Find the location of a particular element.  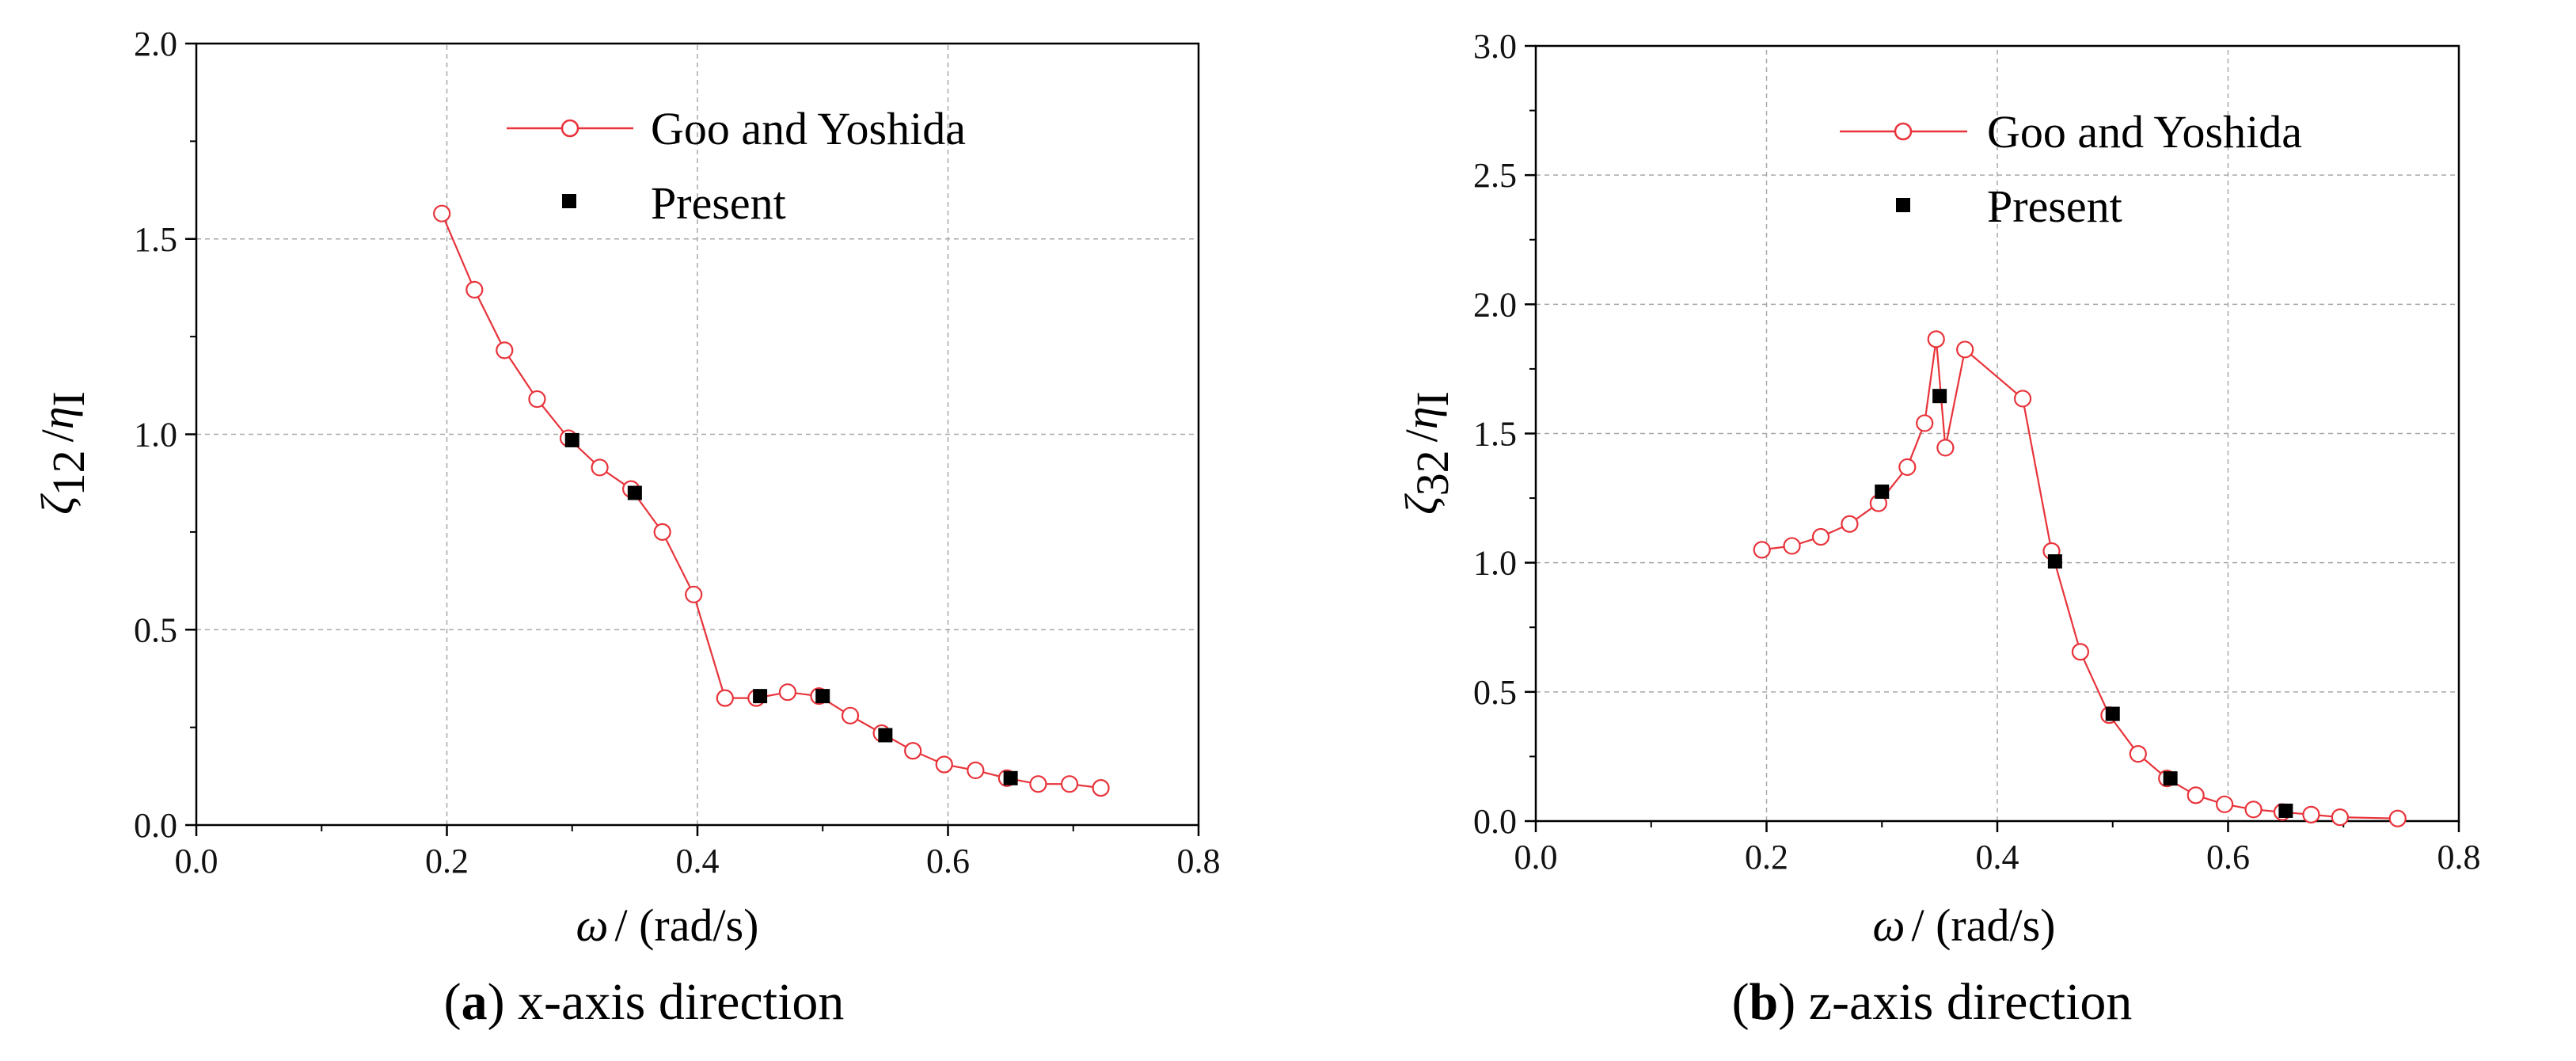

chart-a-y-axis-title: ζ12 /ηI is located at coordinates (63, 453).